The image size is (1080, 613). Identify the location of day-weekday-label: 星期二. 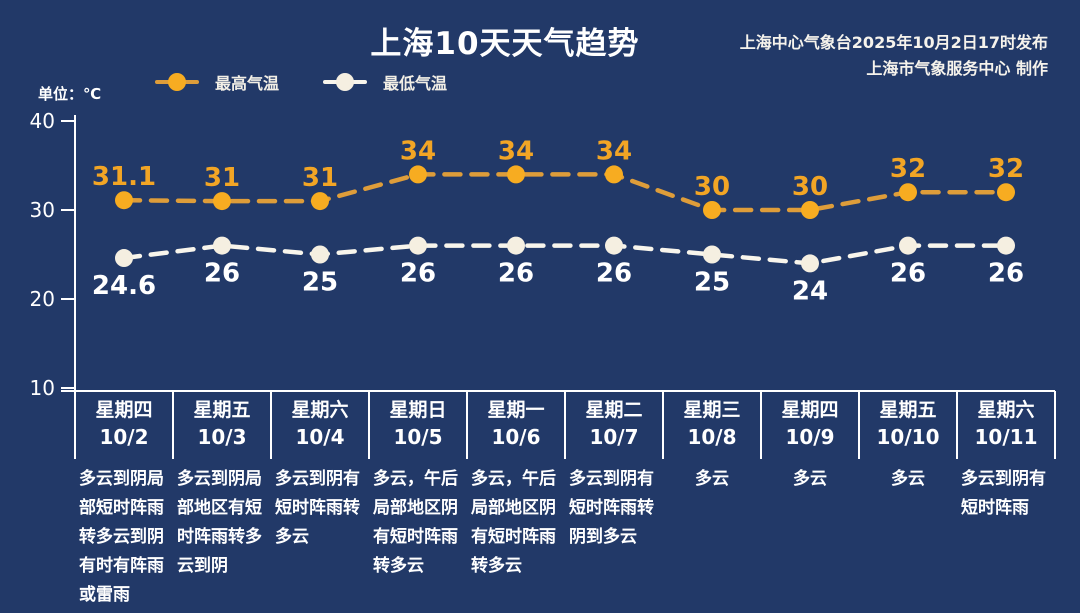
(614, 410).